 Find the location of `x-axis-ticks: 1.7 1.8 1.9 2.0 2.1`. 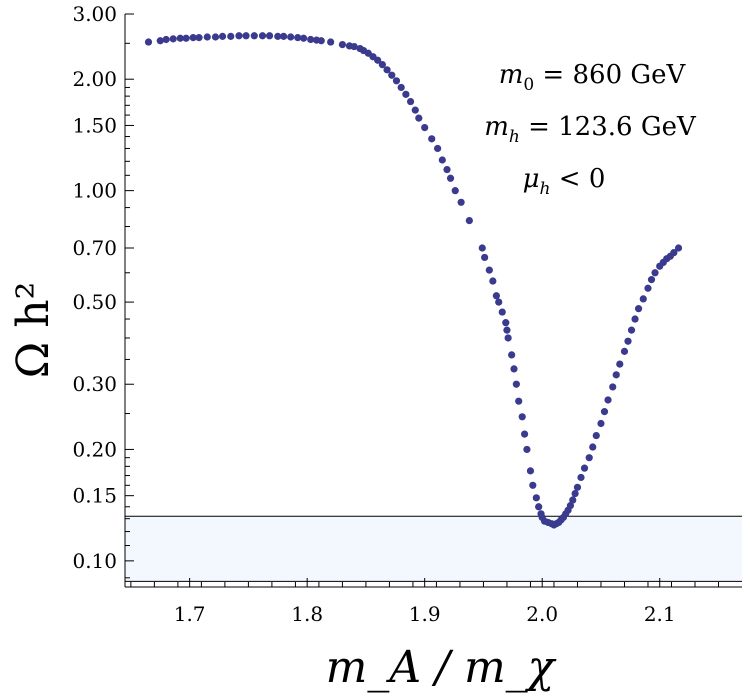

x-axis-ticks: 1.7 1.8 1.9 2.0 2.1 is located at coordinates (424, 602).